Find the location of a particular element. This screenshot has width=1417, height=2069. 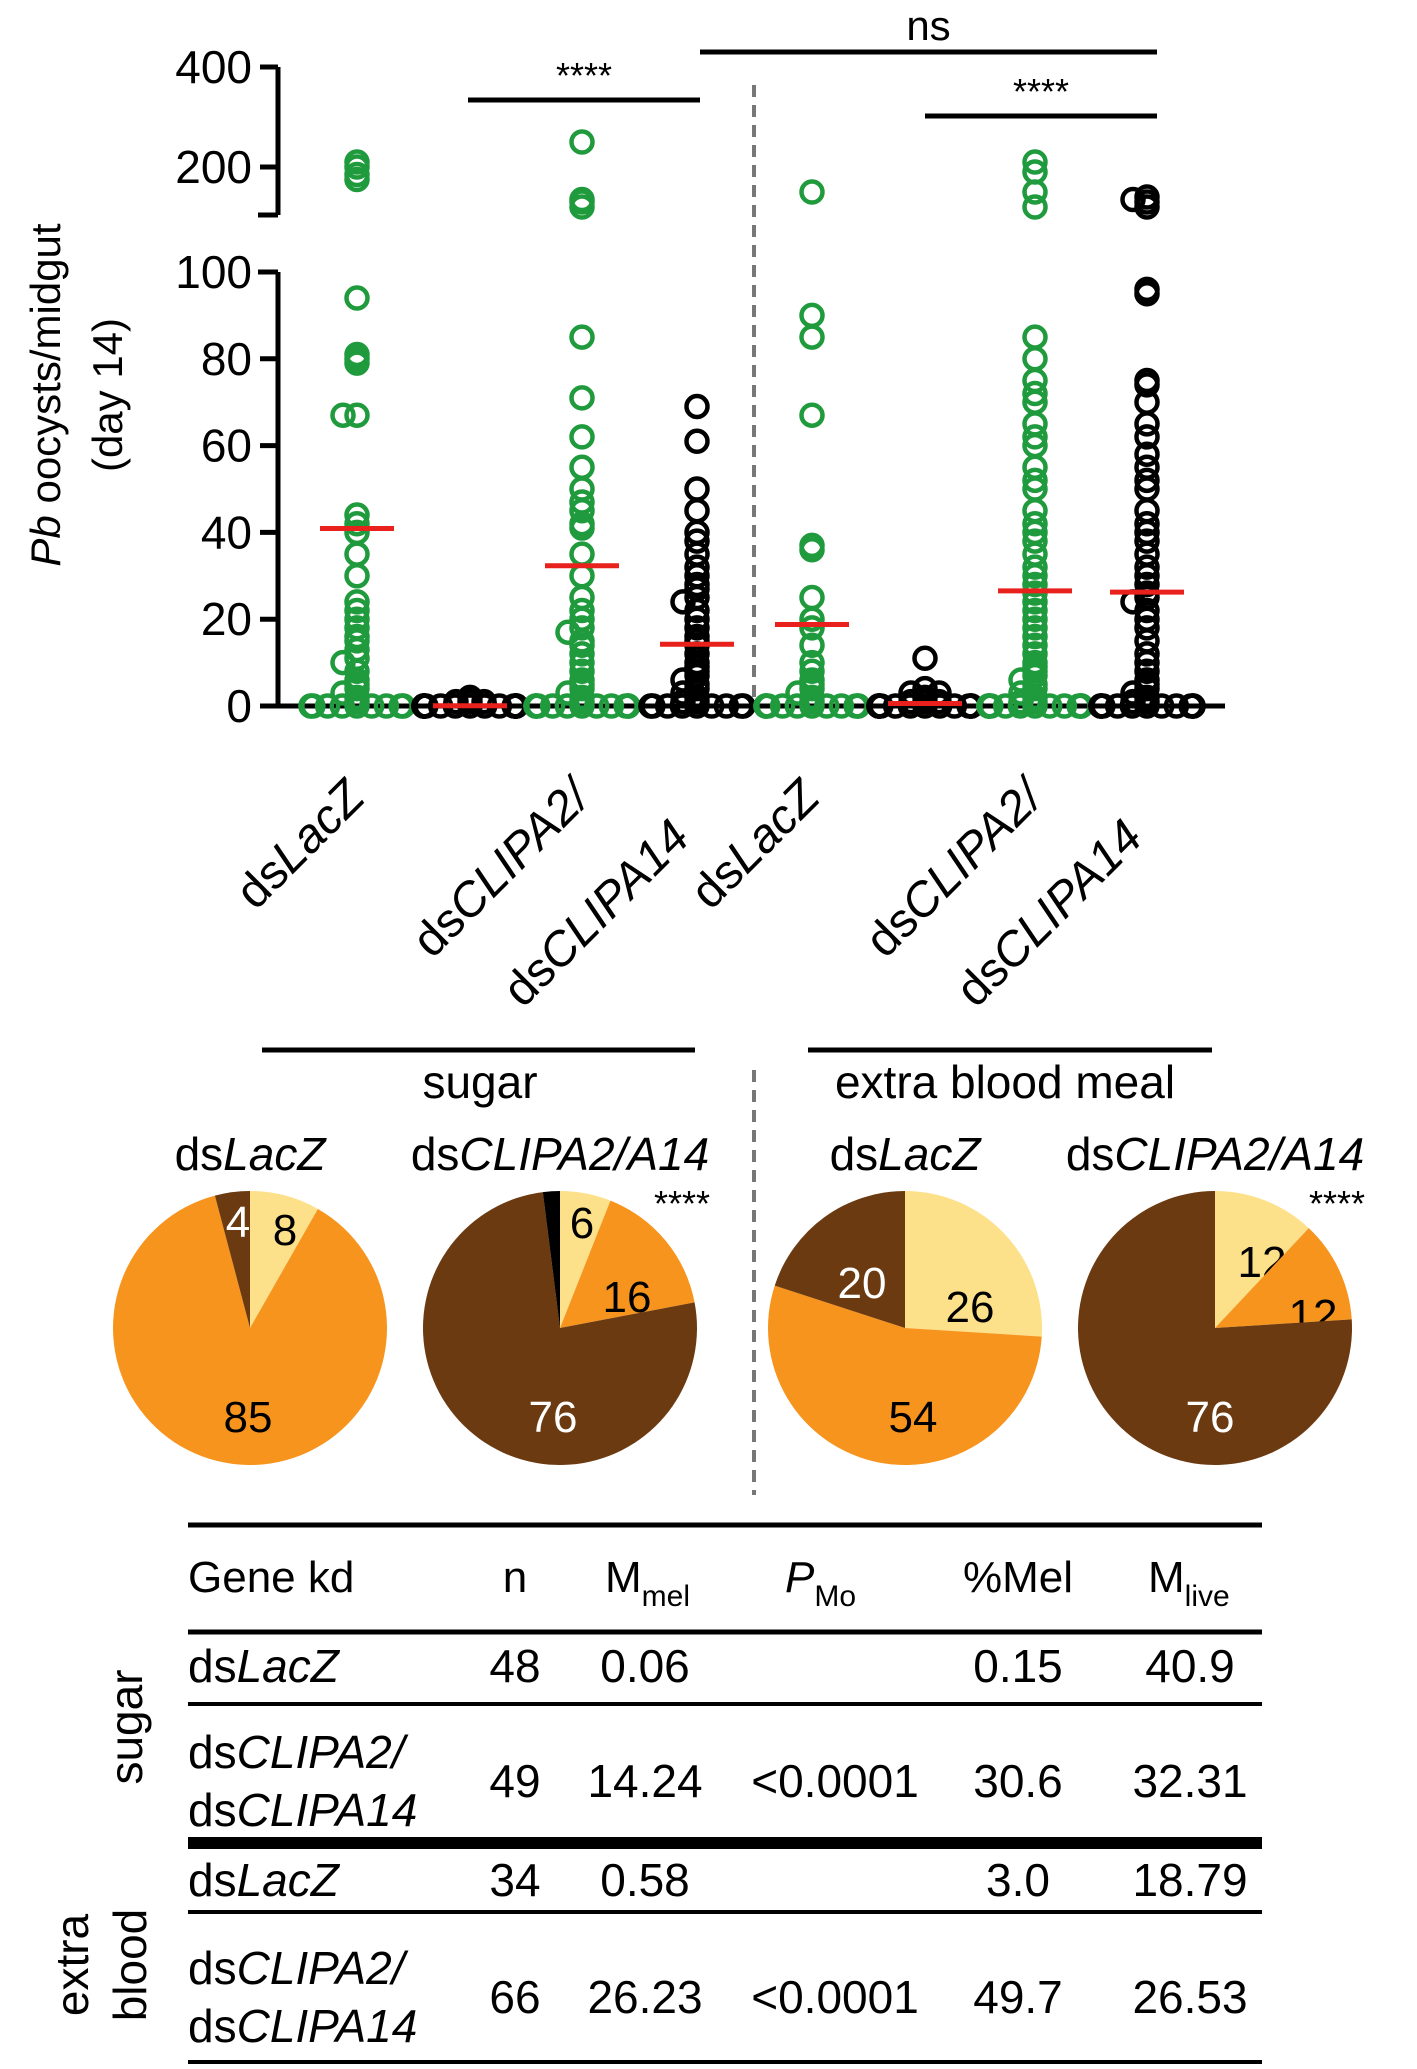

row-pctmel: 0.15 is located at coordinates (1018, 1666).